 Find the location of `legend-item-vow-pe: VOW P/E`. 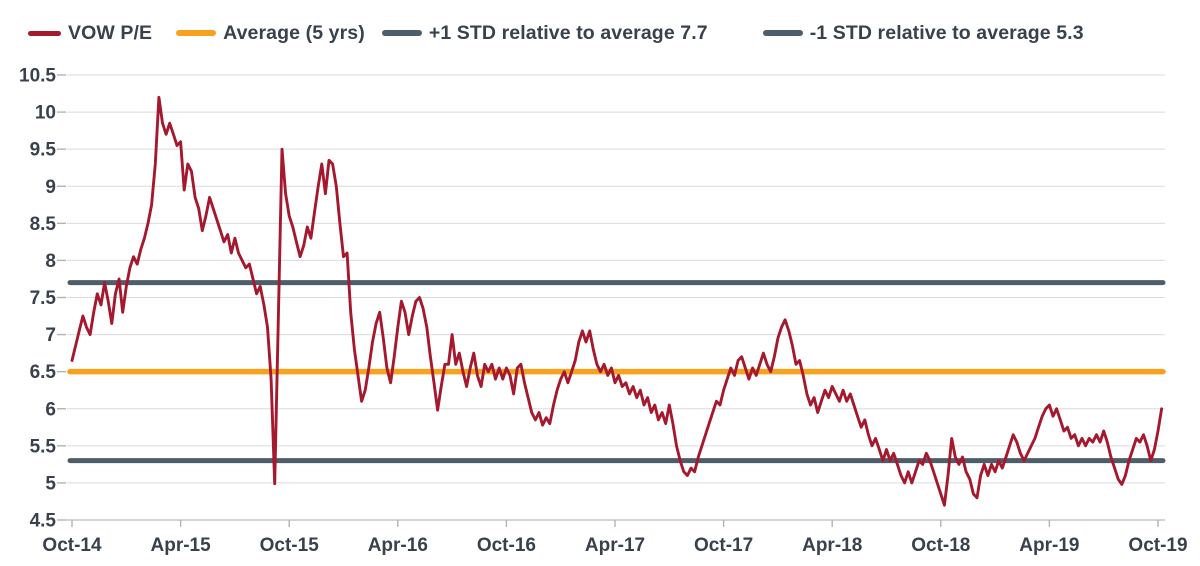

legend-item-vow-pe: VOW P/E is located at coordinates (90, 33).